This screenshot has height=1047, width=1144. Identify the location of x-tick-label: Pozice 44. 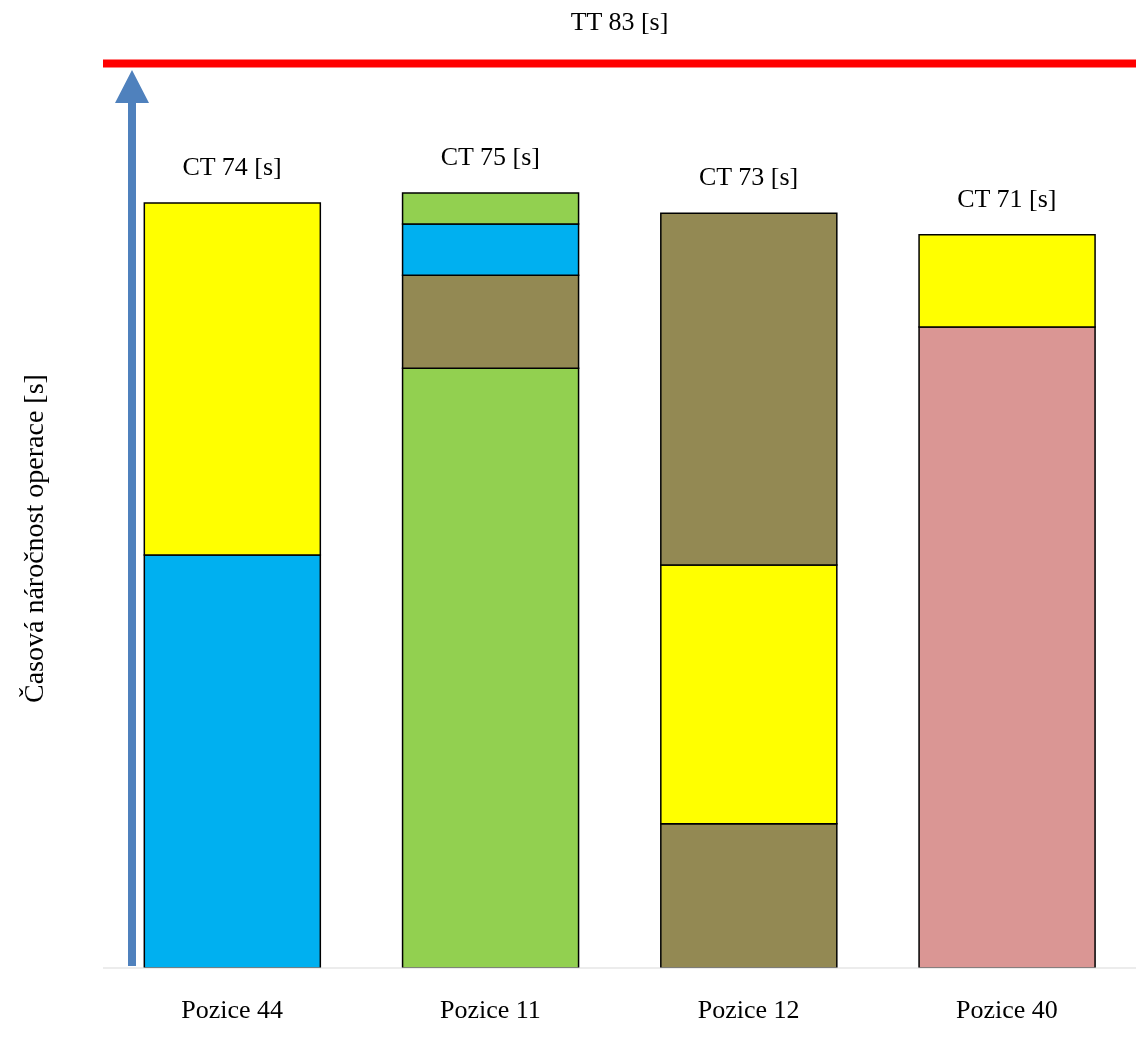
(232, 1010).